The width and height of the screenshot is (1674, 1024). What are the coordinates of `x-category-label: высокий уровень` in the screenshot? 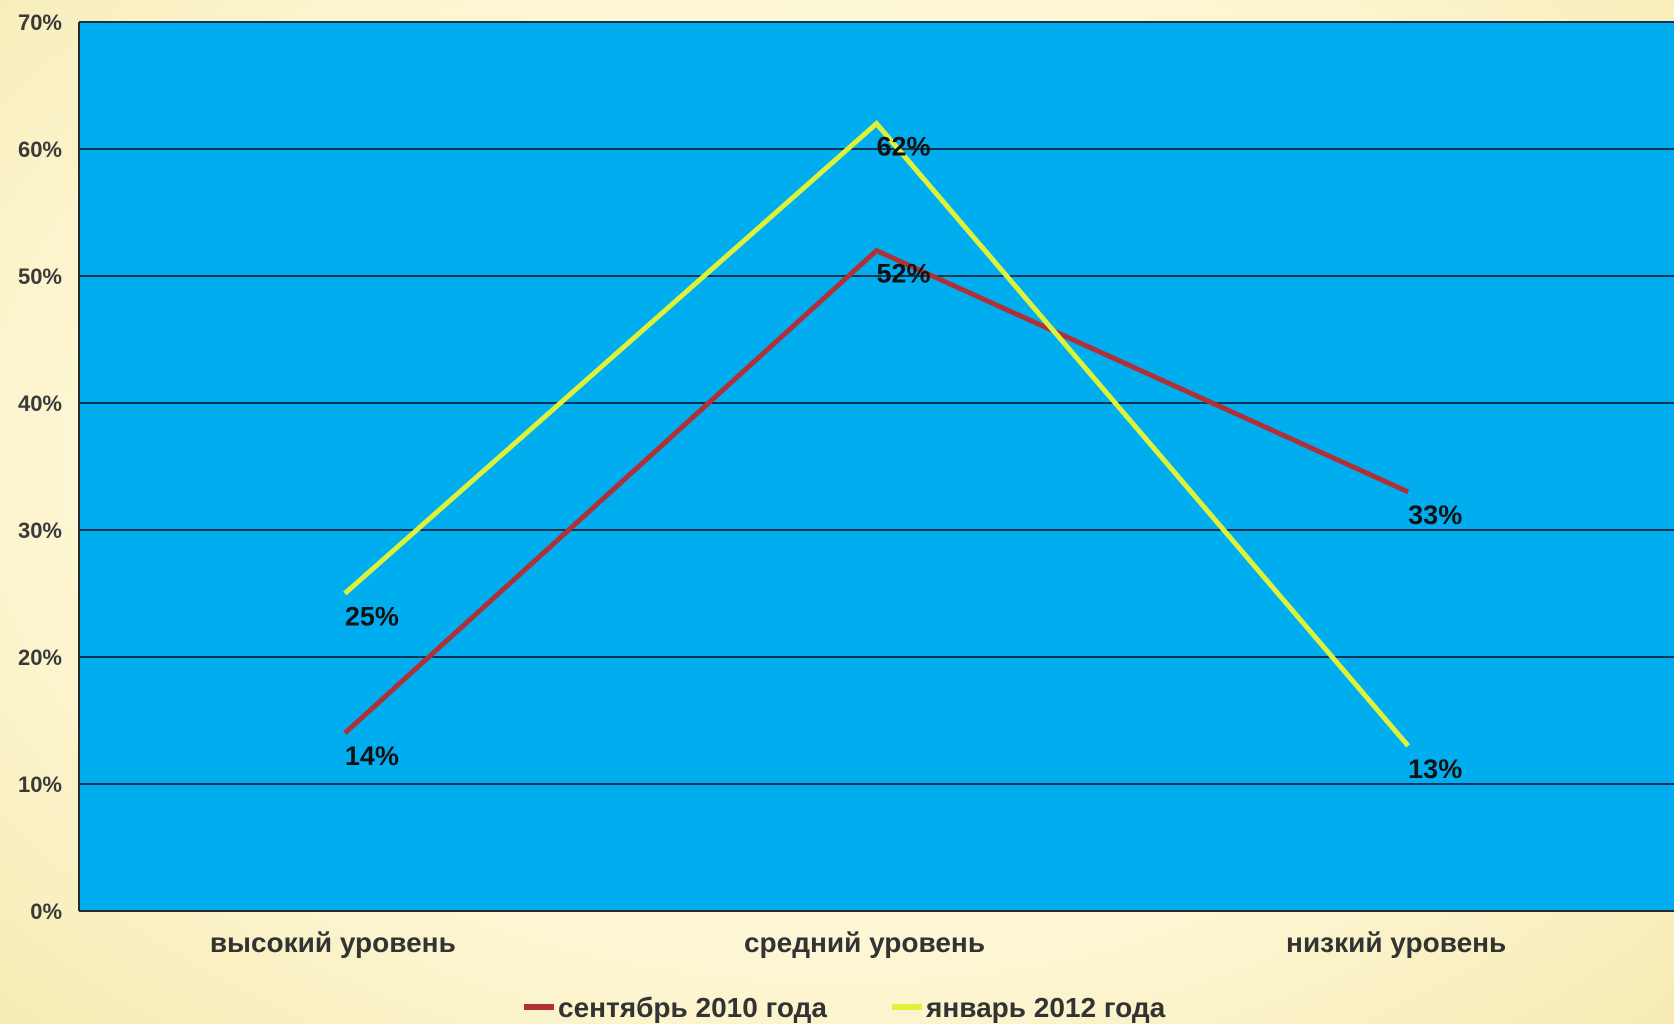 It's located at (333, 942).